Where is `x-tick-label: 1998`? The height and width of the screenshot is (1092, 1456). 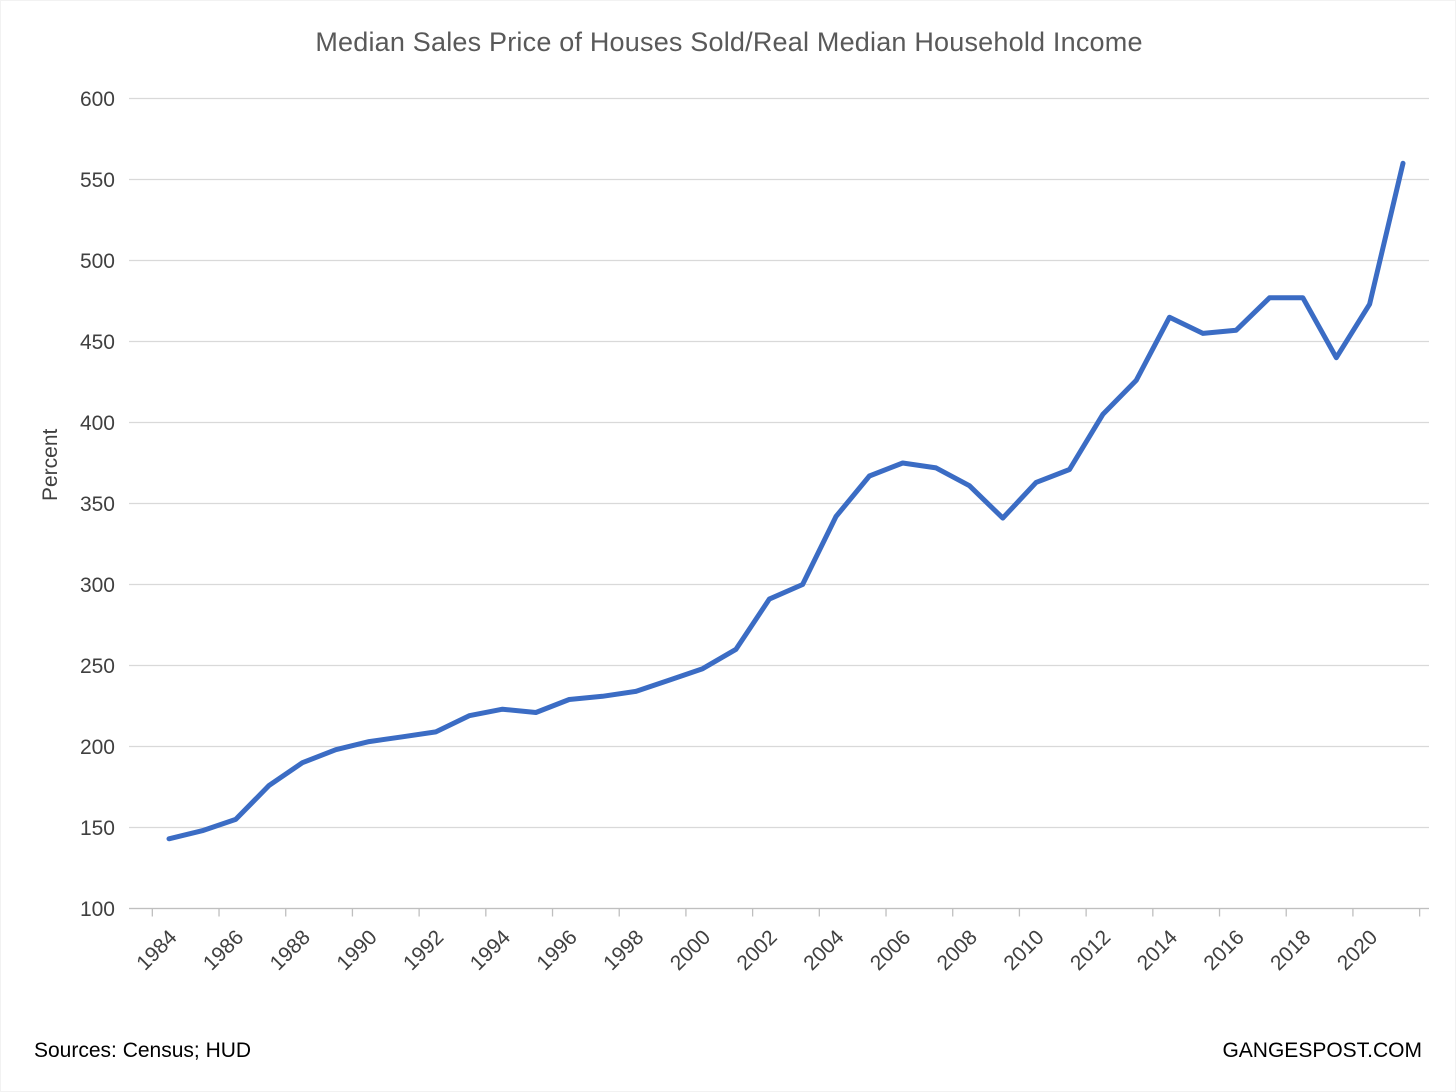 x-tick-label: 1998 is located at coordinates (623, 950).